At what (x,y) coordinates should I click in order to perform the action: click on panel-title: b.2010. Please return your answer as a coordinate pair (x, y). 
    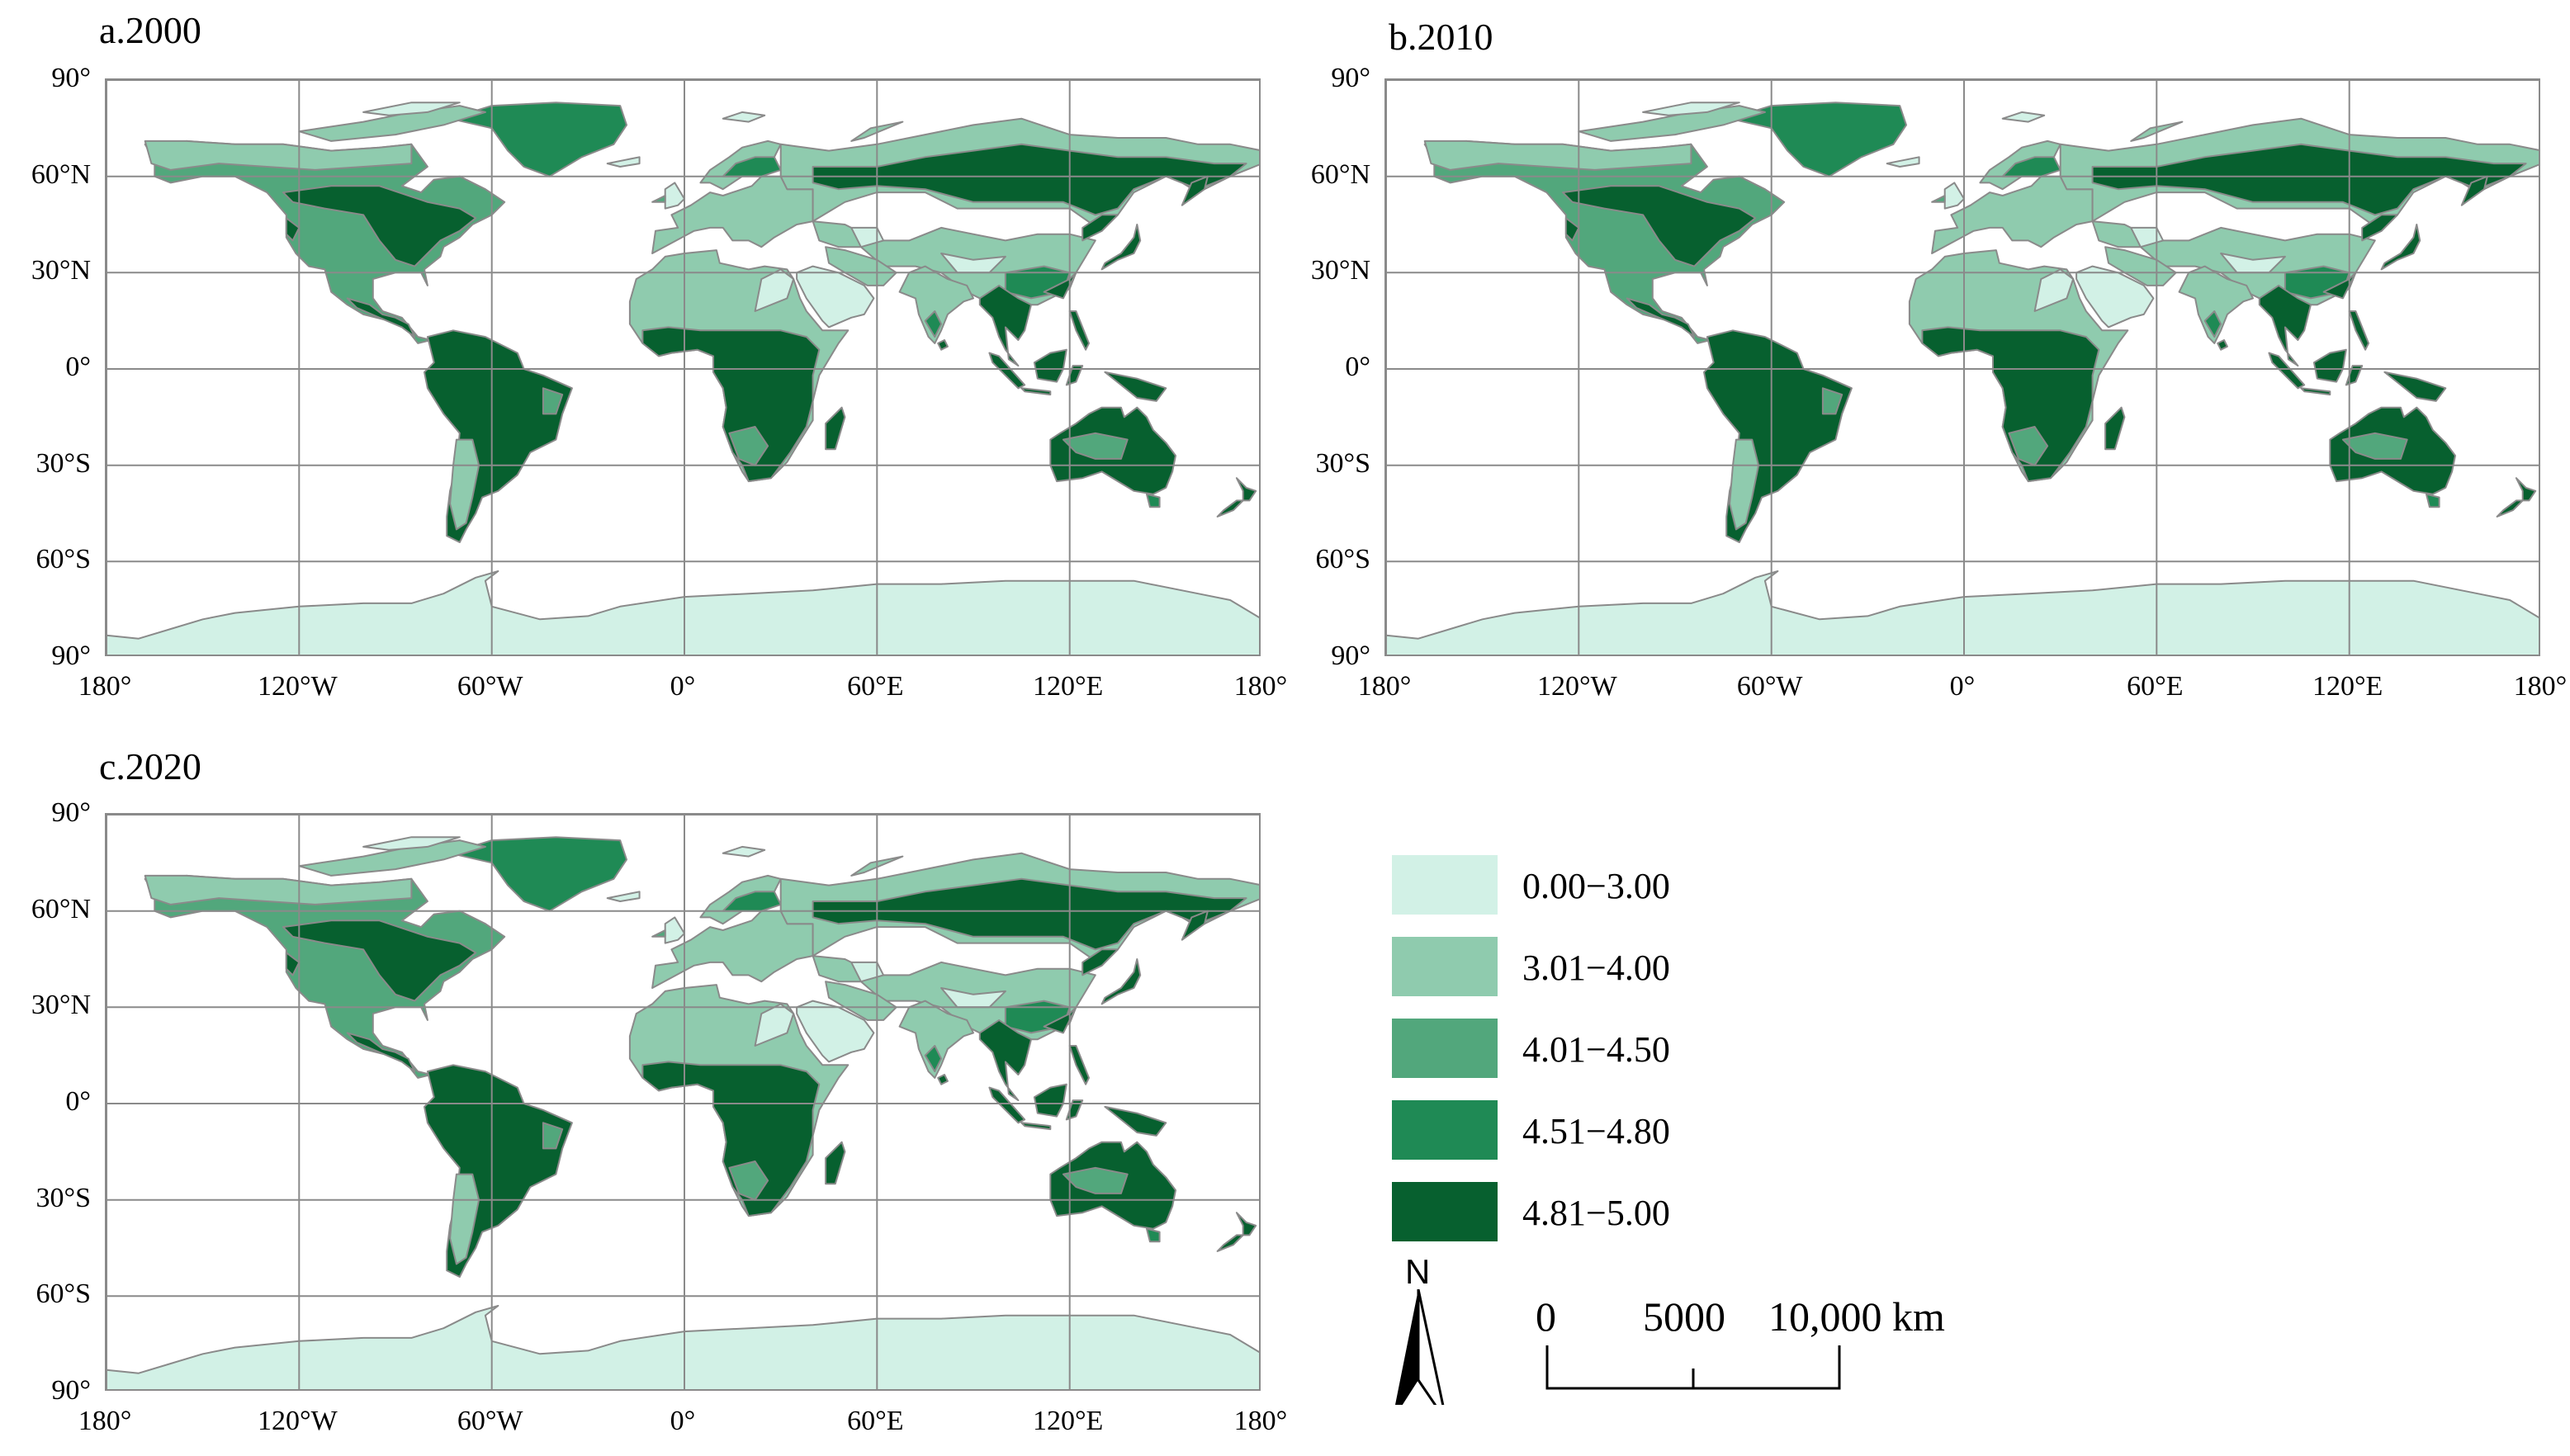
    Looking at the image, I should click on (1441, 37).